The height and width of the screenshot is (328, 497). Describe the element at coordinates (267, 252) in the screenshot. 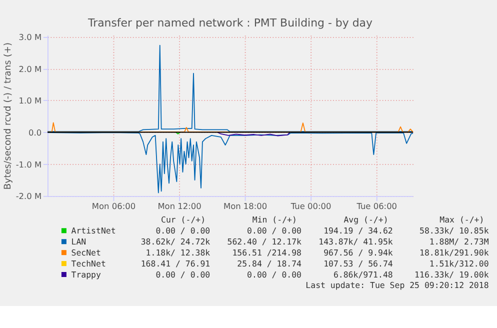

I see `text: 156.51 /214.98` at that location.